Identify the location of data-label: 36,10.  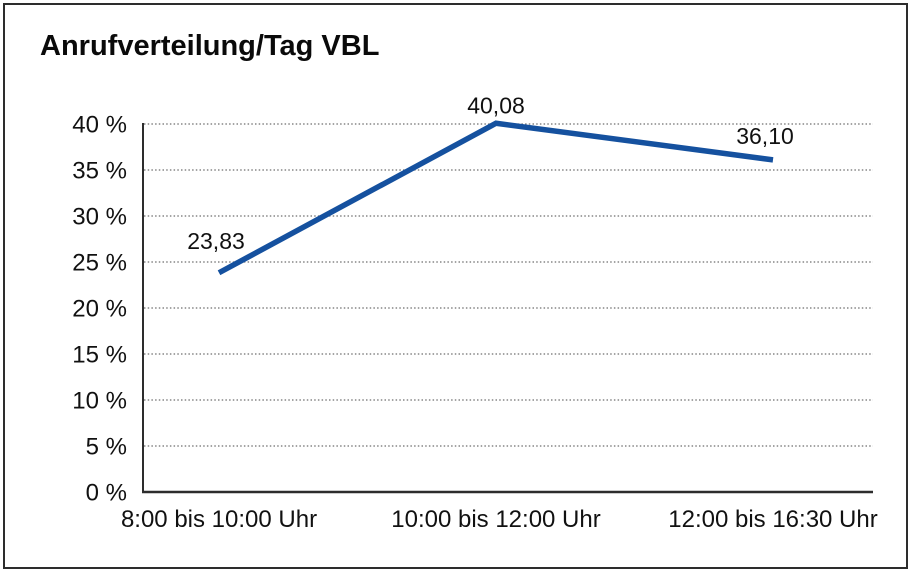
(765, 136).